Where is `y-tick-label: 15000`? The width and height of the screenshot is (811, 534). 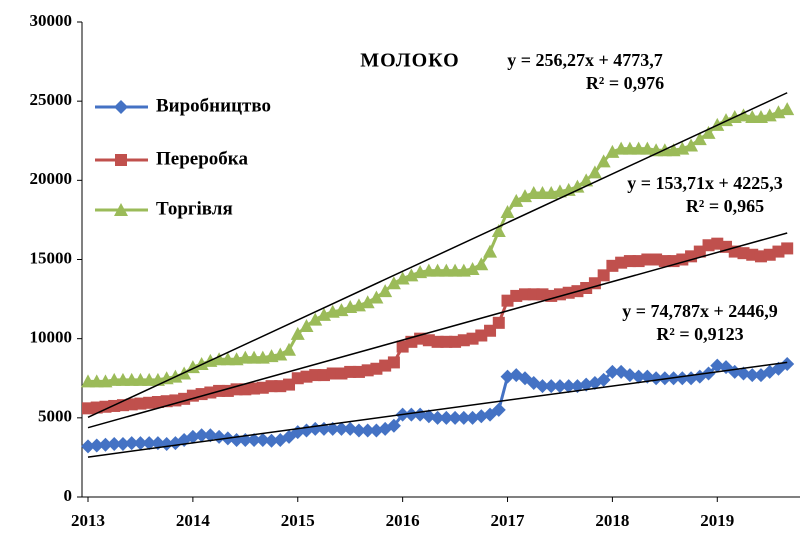 y-tick-label: 15000 is located at coordinates (51, 257).